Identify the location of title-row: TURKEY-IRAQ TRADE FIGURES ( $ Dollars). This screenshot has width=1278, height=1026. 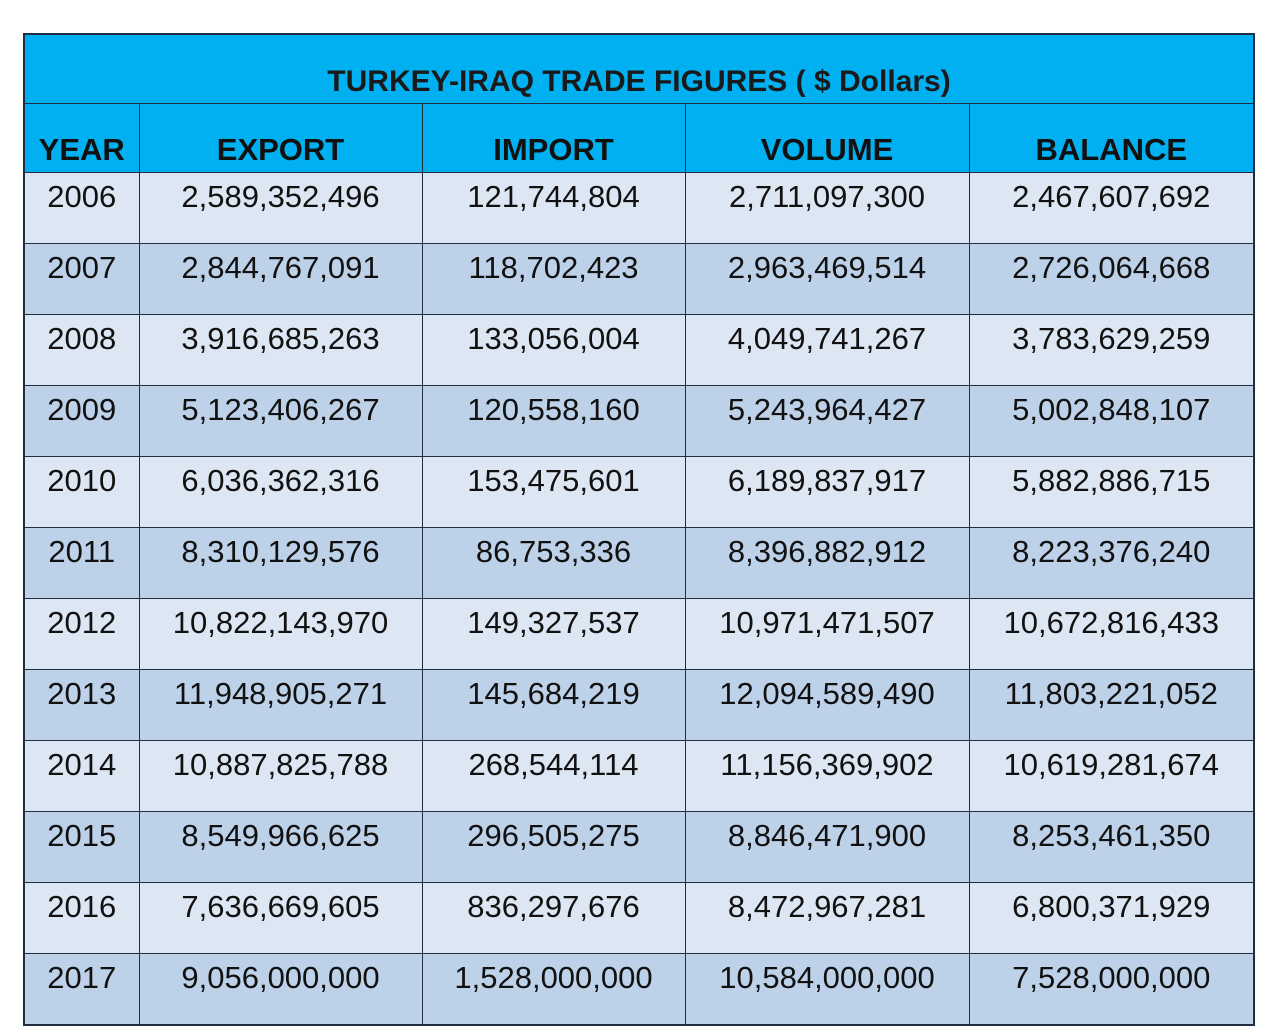
(639, 69).